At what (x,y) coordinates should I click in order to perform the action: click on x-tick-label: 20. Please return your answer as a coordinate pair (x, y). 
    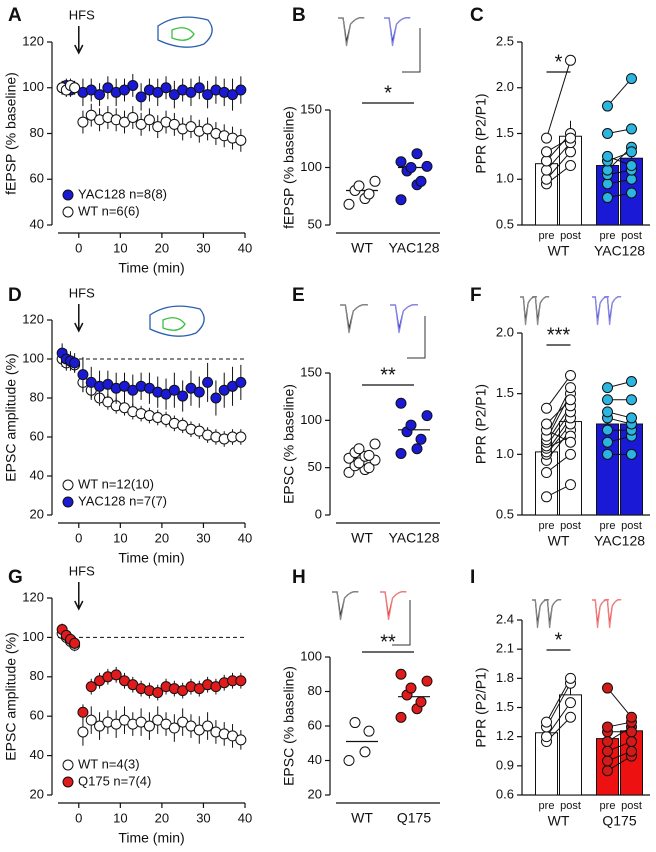
    Looking at the image, I should click on (162, 247).